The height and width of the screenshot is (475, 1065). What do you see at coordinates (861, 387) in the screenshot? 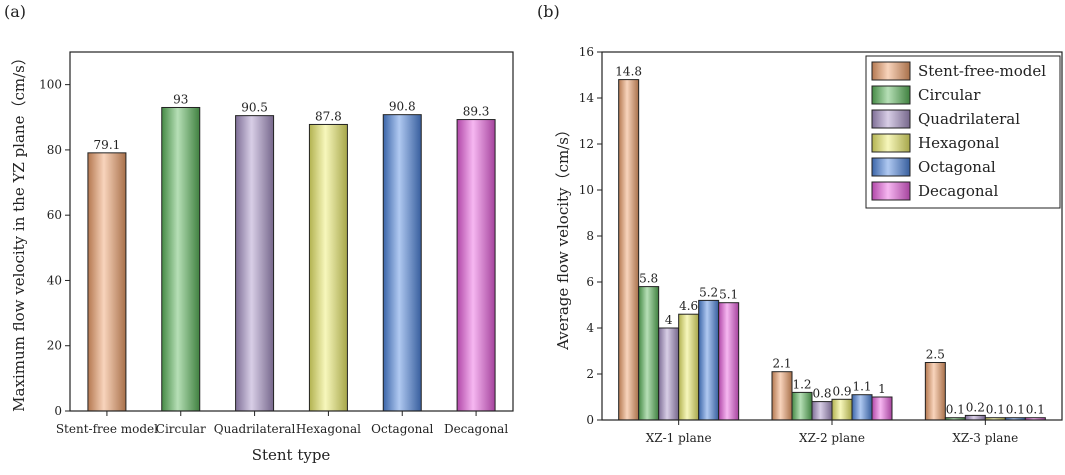
I see `data-label-xz-2-plane-octagonal: 1.1` at bounding box center [861, 387].